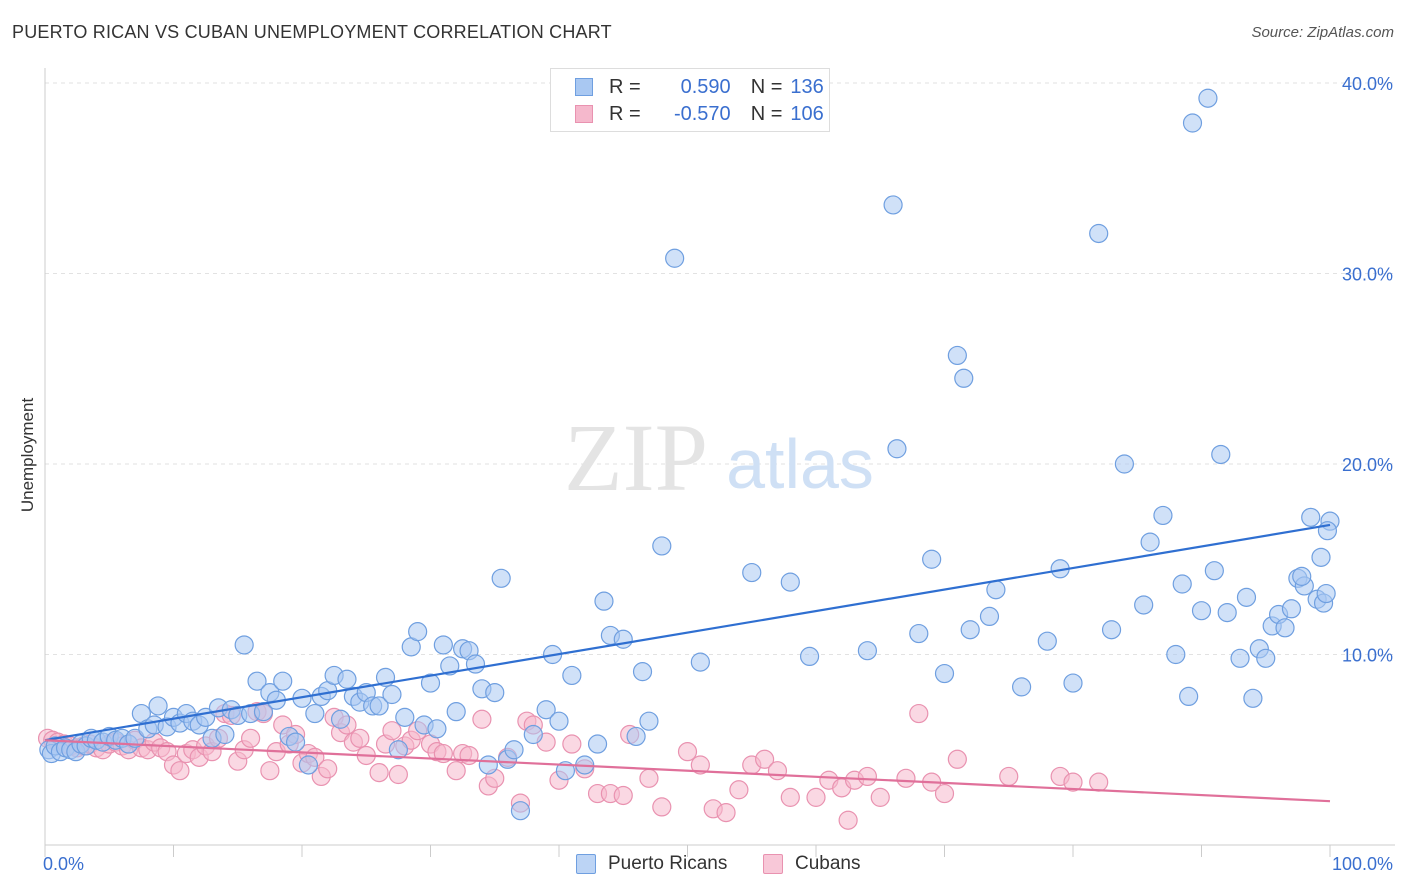 This screenshot has height=892, width=1406. What do you see at coordinates (1367, 275) in the screenshot?
I see `y-tick-label: 30.0%` at bounding box center [1367, 275].